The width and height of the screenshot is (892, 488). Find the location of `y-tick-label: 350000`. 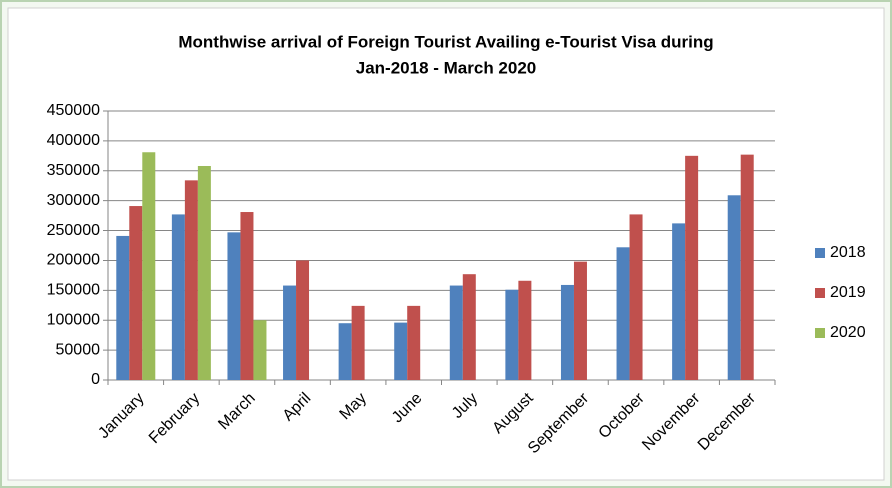

y-tick-label: 350000 is located at coordinates (73, 170).